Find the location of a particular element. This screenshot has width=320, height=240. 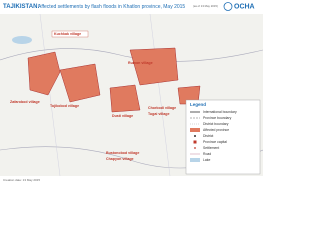

legend-item: Province boundary is located at coordinates (217, 118).